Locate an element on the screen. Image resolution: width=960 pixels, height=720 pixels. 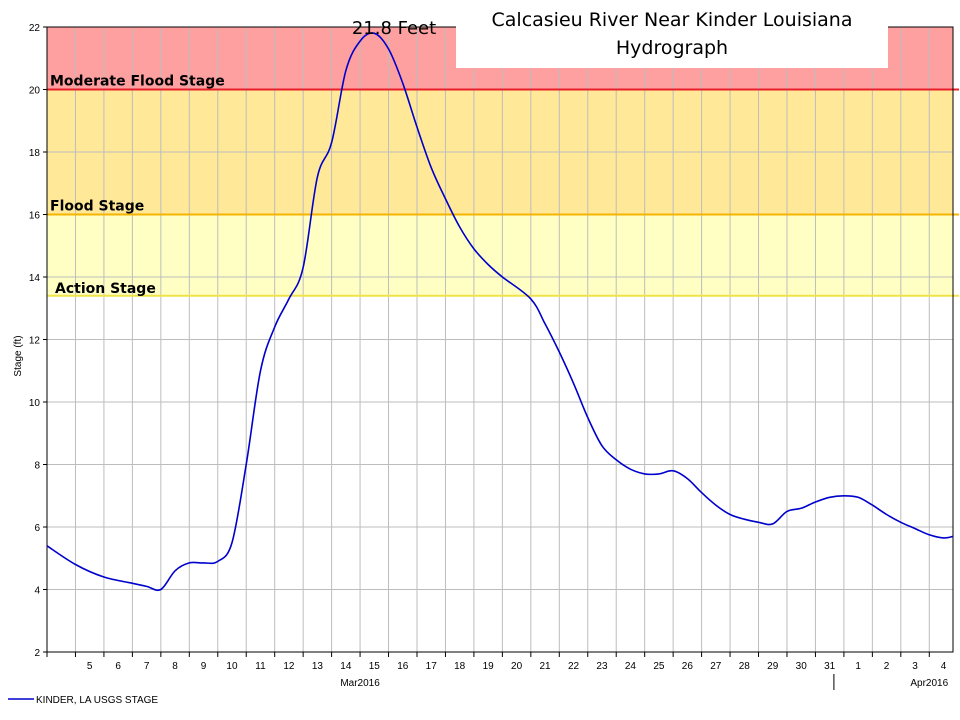
y-tick-label: 10 is located at coordinates (35, 403).